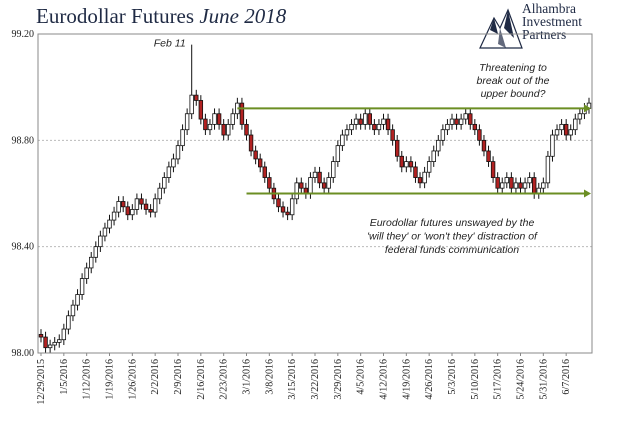 The width and height of the screenshot is (628, 421). I want to click on chart-title: Eurodollar Futures June 2018, so click(161, 16).